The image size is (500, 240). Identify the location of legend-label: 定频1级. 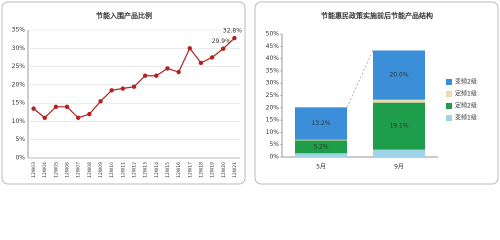
(466, 94).